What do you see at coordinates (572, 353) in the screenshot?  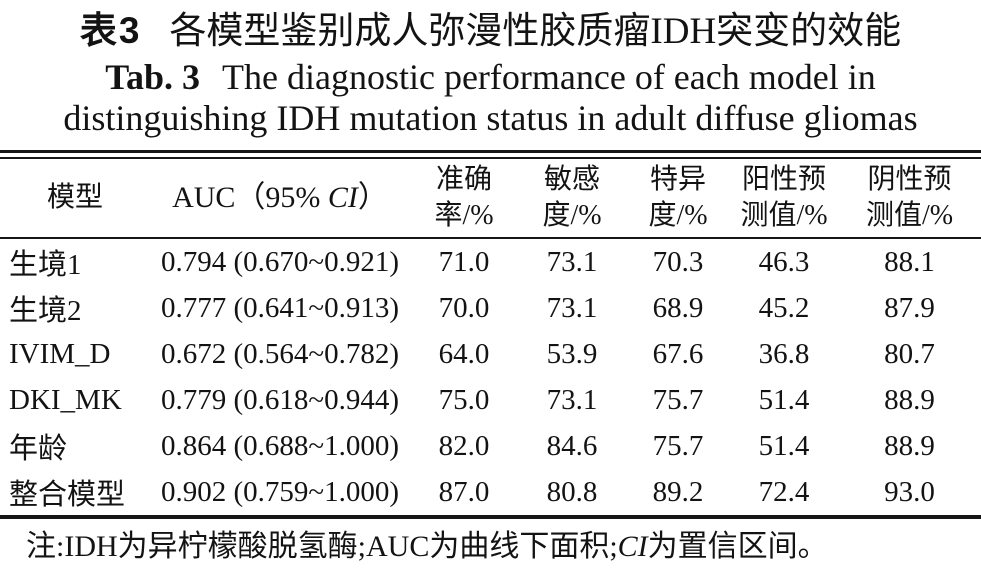 I see `cell-sensitivity: 53.9` at bounding box center [572, 353].